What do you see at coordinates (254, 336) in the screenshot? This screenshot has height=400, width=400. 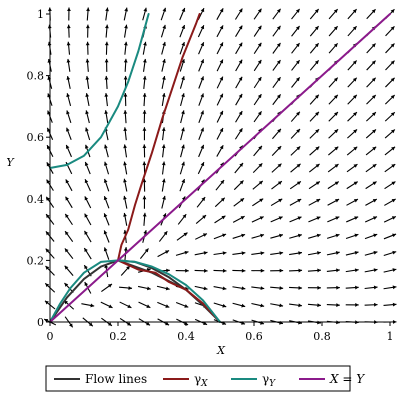 I see `x-tick-label: 0.6` at bounding box center [254, 336].